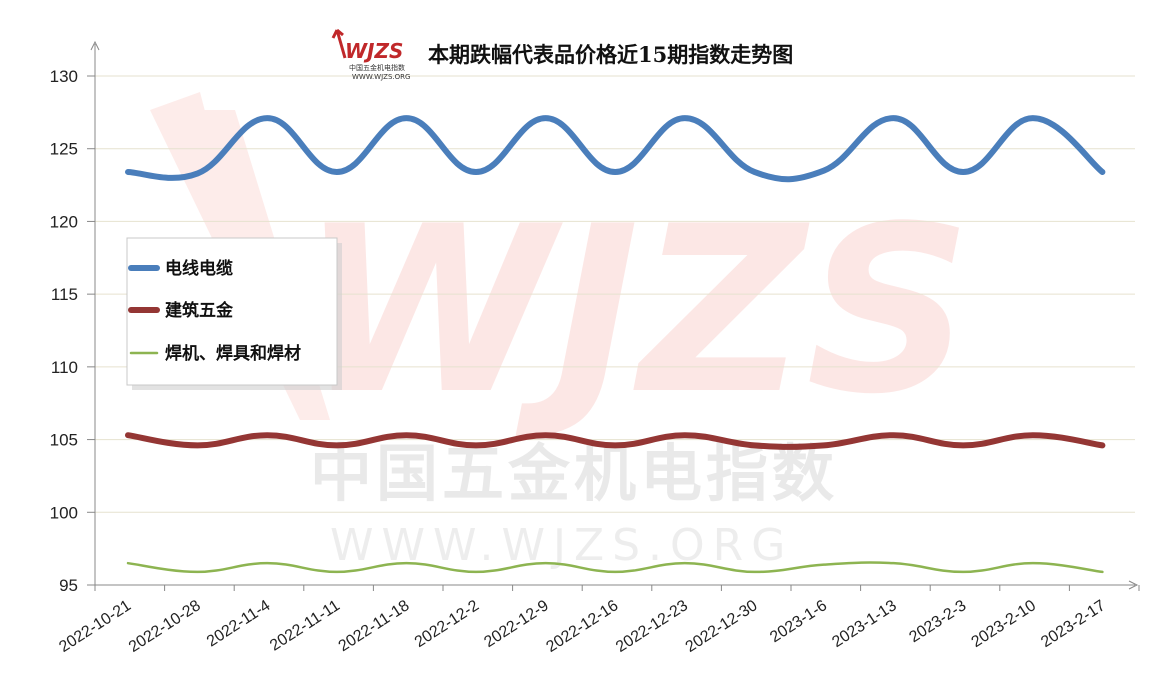 The height and width of the screenshot is (689, 1160). I want to click on logo-url: WWW.WJZS.ORG, so click(381, 77).